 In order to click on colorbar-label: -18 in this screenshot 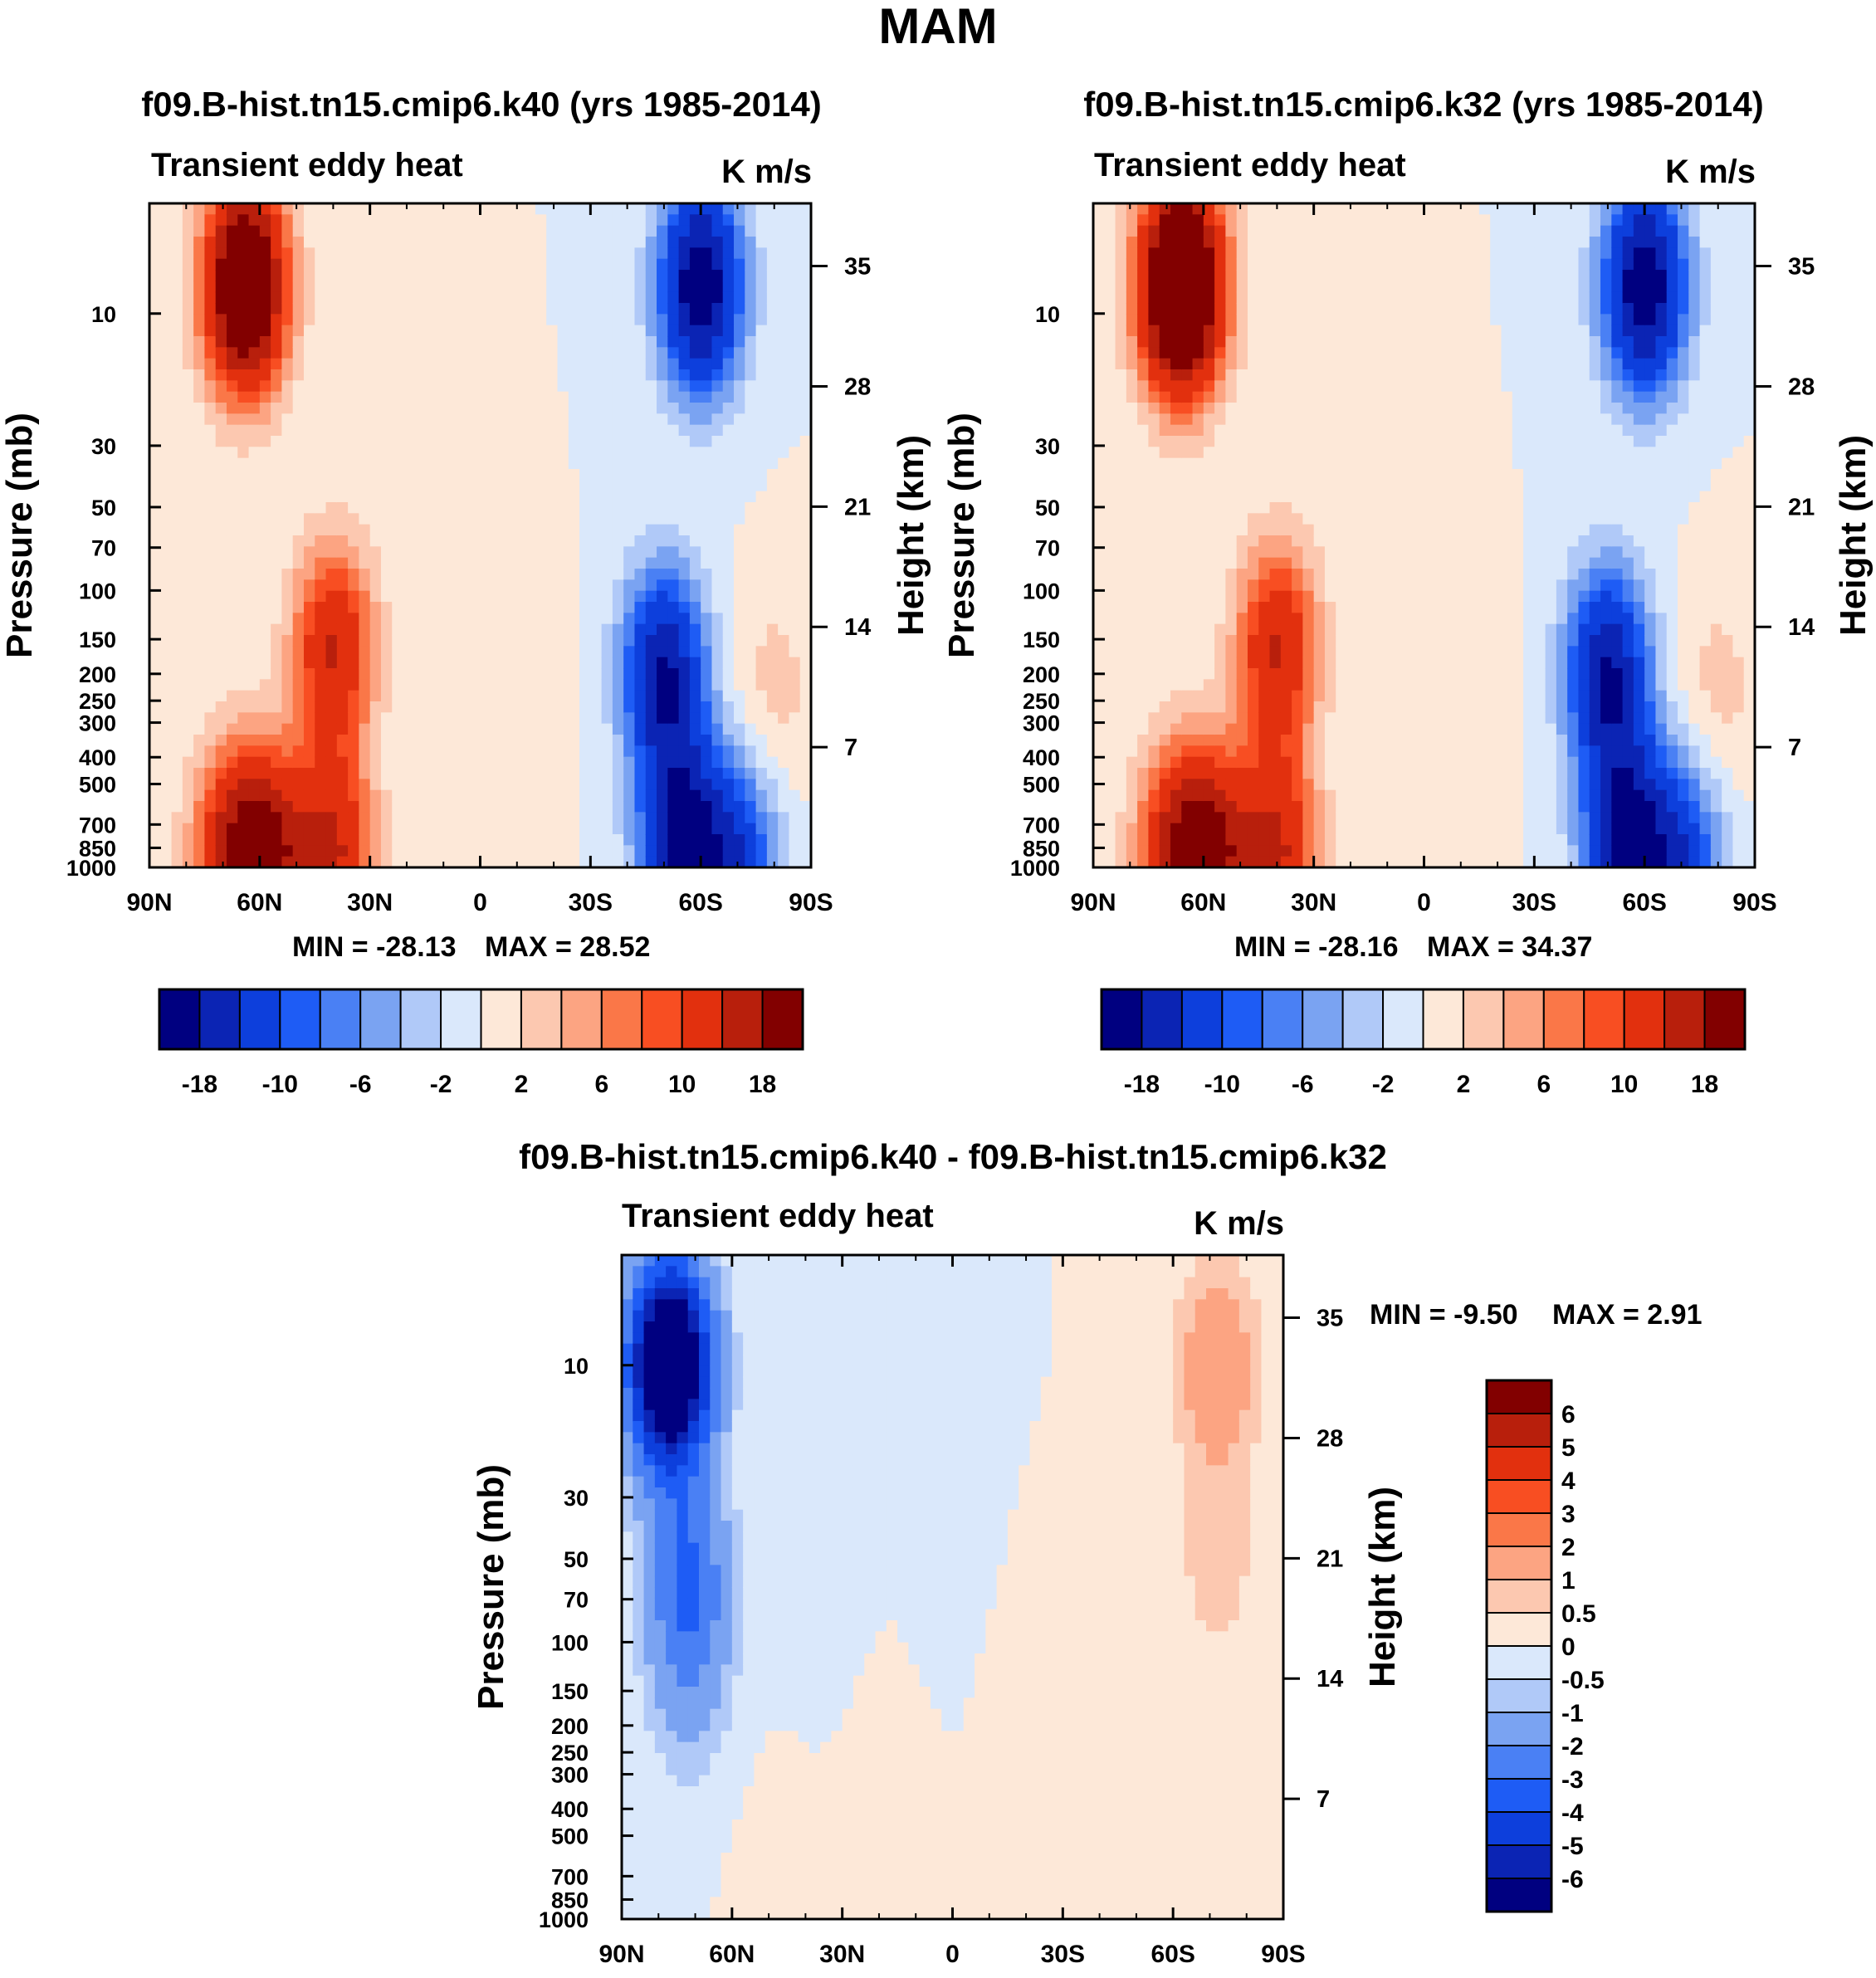, I will do `click(199, 1085)`.